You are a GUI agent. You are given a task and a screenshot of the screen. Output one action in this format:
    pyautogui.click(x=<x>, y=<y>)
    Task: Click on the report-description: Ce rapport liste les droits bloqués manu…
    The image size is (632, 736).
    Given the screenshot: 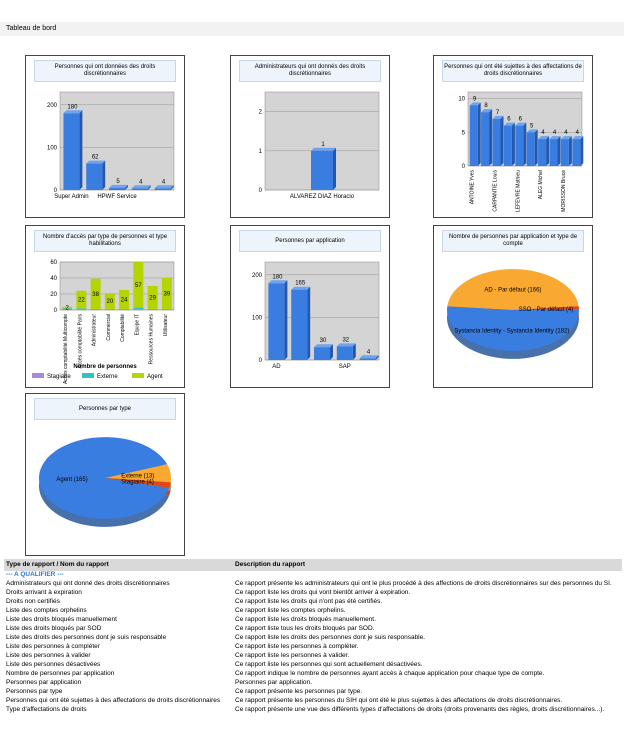 What is the action you would take?
    pyautogui.click(x=305, y=619)
    